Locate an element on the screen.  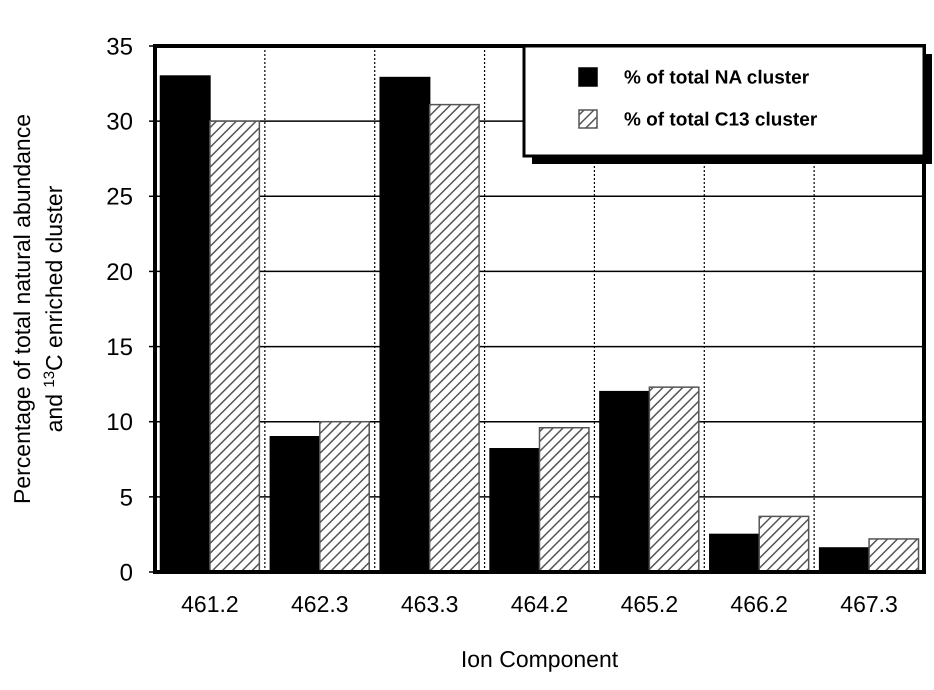
legend-label: % of total C13 cluster is located at coordinates (721, 120).